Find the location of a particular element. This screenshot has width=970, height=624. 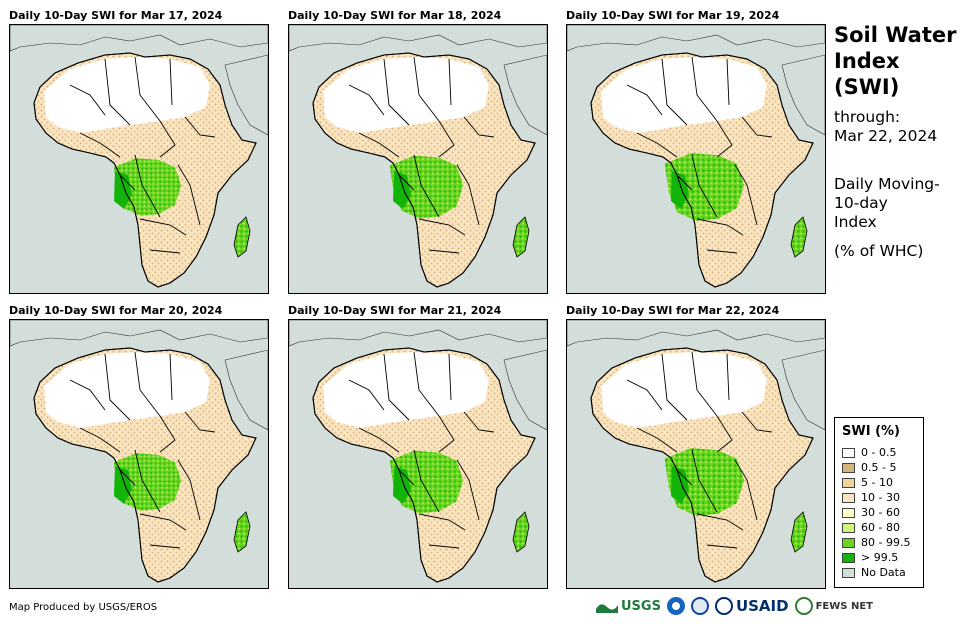

fewsnet-globe-icon is located at coordinates (803, 606).